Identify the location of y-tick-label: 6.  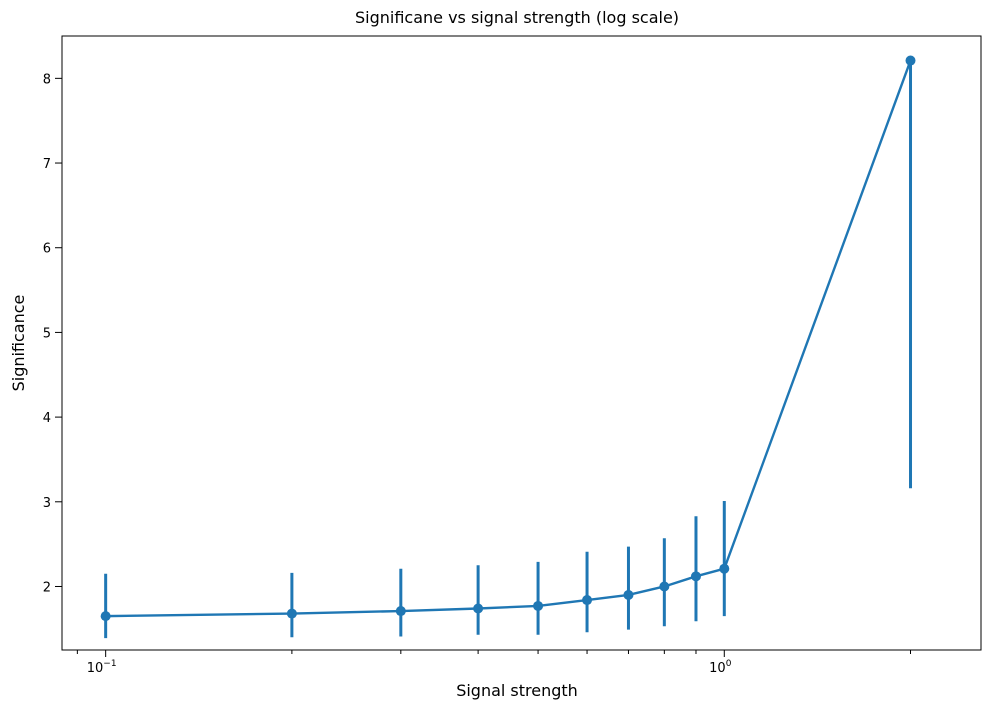
(47, 249).